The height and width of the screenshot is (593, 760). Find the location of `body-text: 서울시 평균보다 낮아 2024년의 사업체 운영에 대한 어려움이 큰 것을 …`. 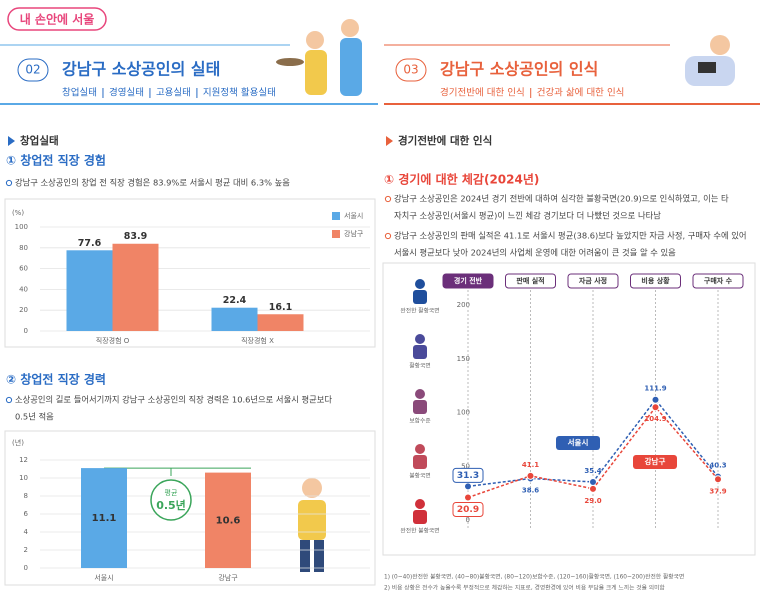

body-text: 서울시 평균보다 낮아 2024년의 사업체 운영에 대한 어려움이 큰 것을 … is located at coordinates (535, 253).